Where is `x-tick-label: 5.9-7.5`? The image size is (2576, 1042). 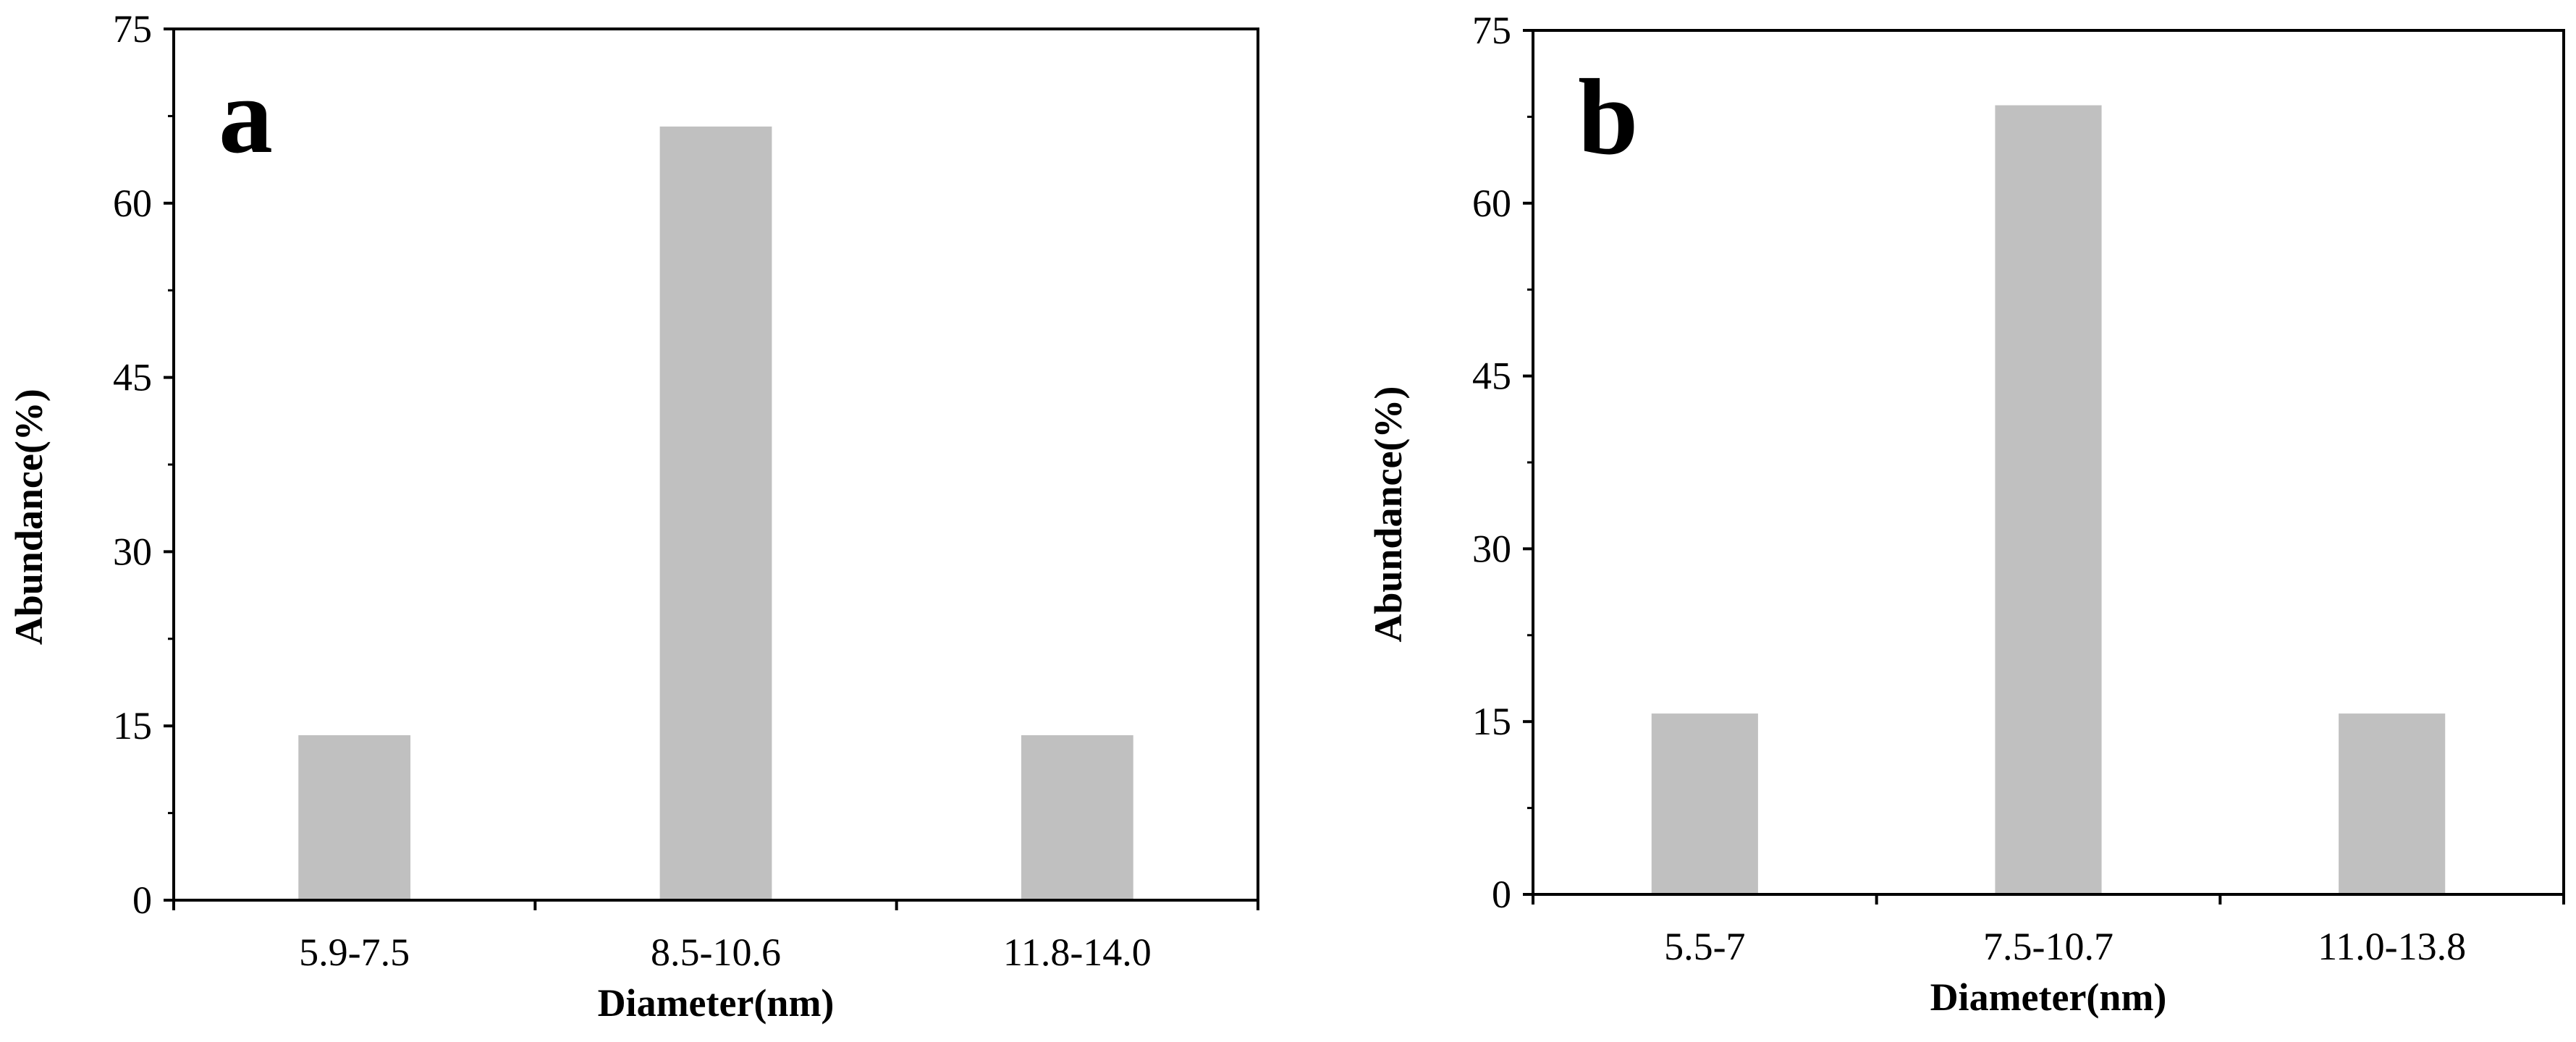
x-tick-label: 5.9-7.5 is located at coordinates (354, 952).